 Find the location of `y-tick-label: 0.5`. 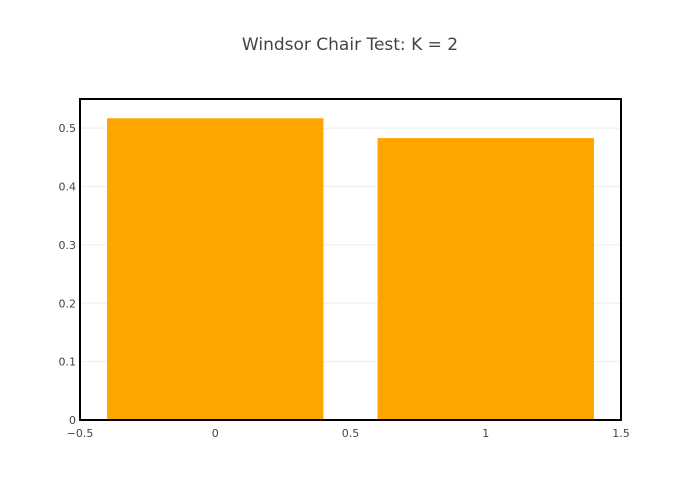

y-tick-label: 0.5 is located at coordinates (68, 128).